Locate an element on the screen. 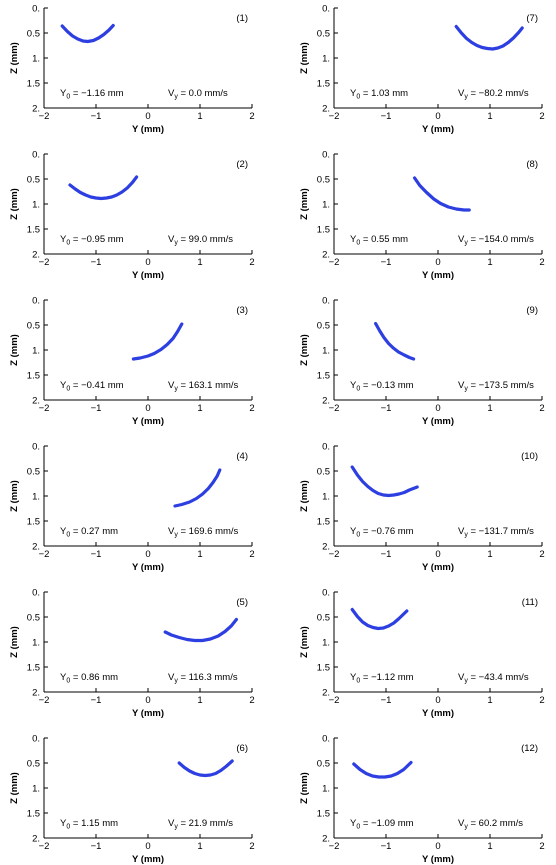 The width and height of the screenshot is (556, 865). panel-2-y-tick-label: 0. is located at coordinates (36, 155).